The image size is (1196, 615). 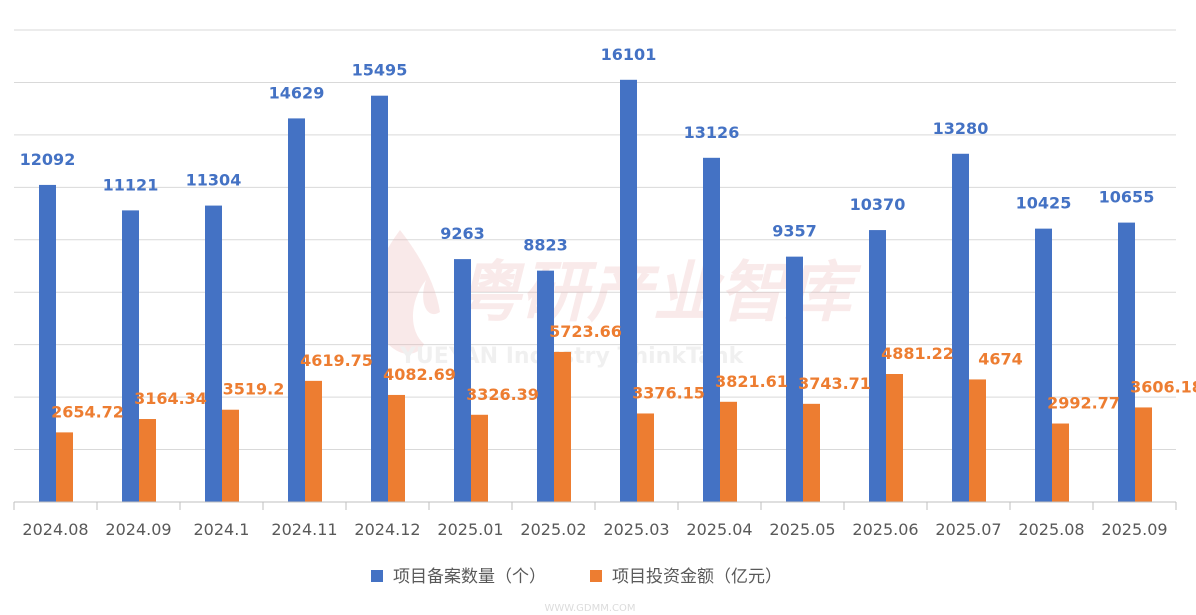 What do you see at coordinates (1083, 403) in the screenshot?
I see `label-investment-2025.08: 2992.77` at bounding box center [1083, 403].